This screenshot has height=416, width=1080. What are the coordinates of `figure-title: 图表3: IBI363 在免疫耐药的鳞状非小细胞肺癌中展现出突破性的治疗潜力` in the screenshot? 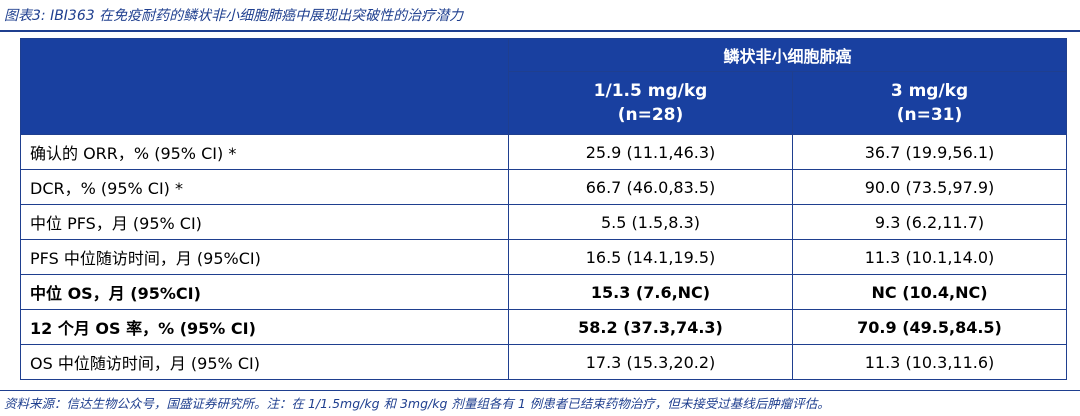 It's located at (234, 16).